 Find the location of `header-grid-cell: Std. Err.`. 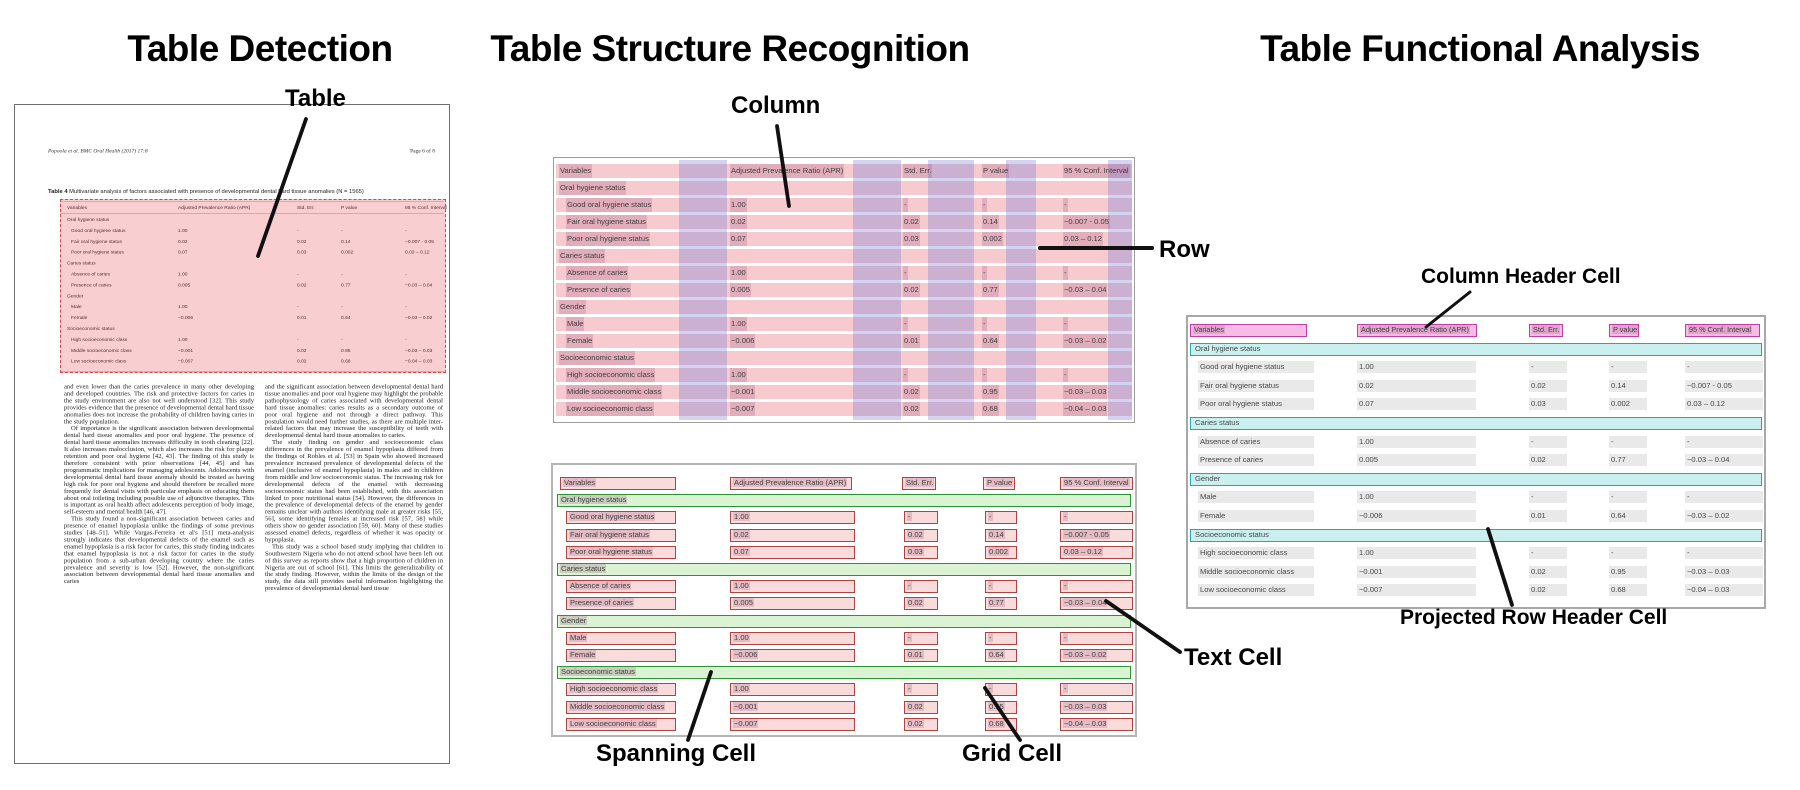

header-grid-cell: Std. Err. is located at coordinates (919, 483).